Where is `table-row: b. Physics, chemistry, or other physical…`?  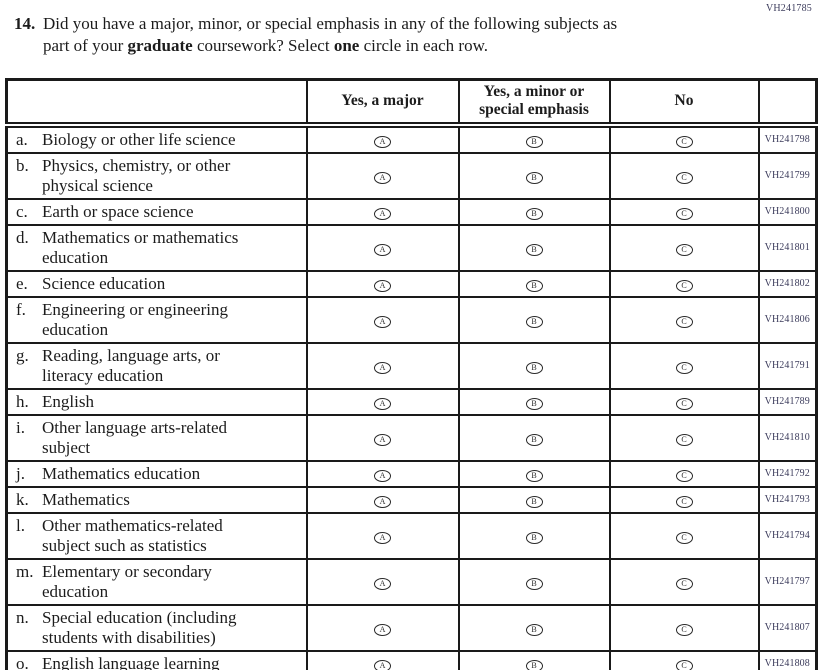
table-row: b. Physics, chemistry, or other physical… is located at coordinates (411, 175).